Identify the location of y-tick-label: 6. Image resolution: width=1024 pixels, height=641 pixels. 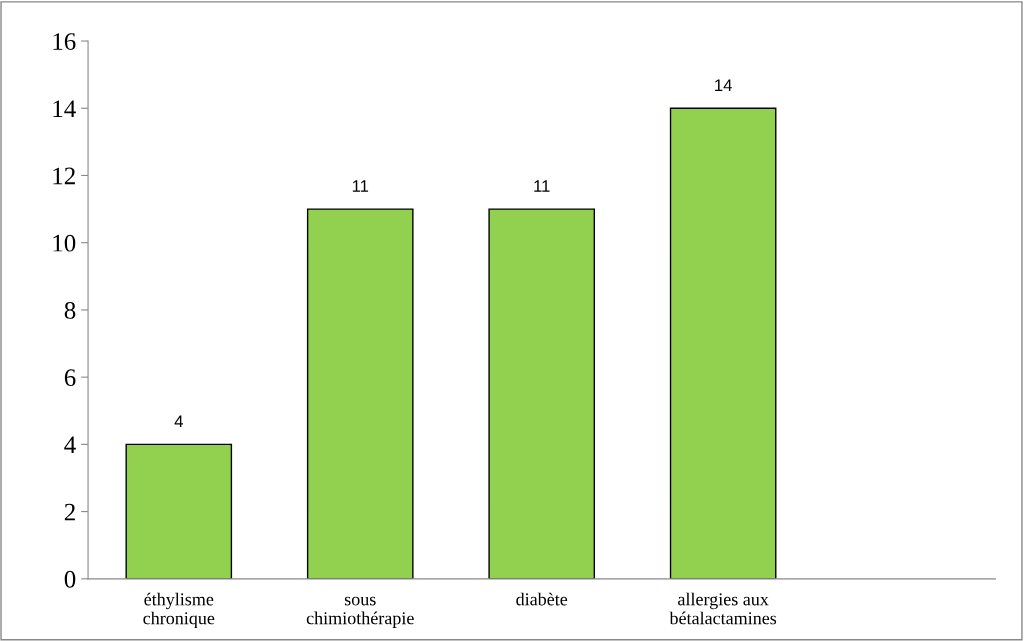
(70, 378).